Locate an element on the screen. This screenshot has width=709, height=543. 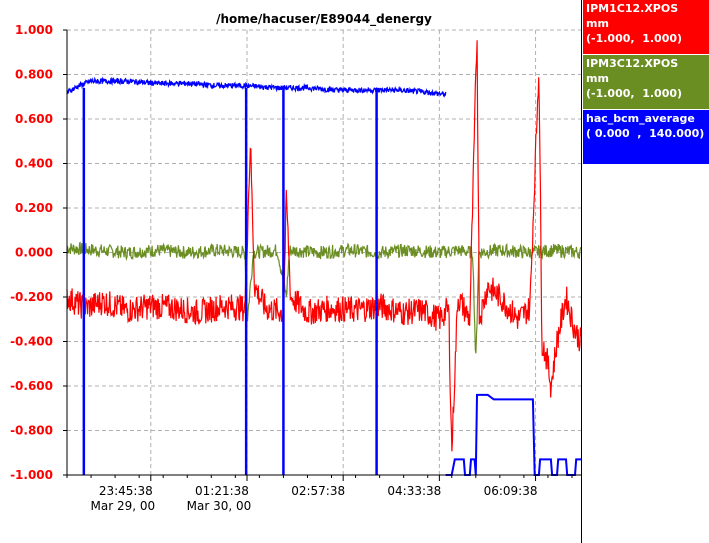
y-tick-label: -1.000 is located at coordinates (31, 475).